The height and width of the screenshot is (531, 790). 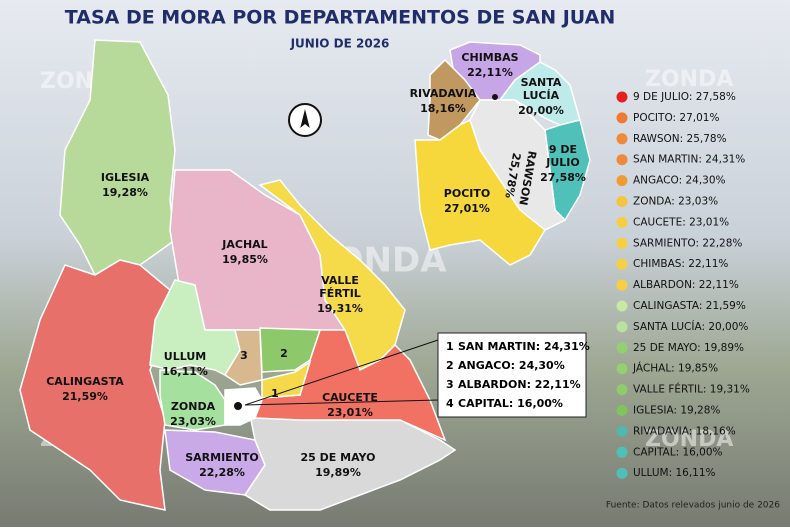 What do you see at coordinates (541, 110) in the screenshot?
I see `region-rate: 20,00%` at bounding box center [541, 110].